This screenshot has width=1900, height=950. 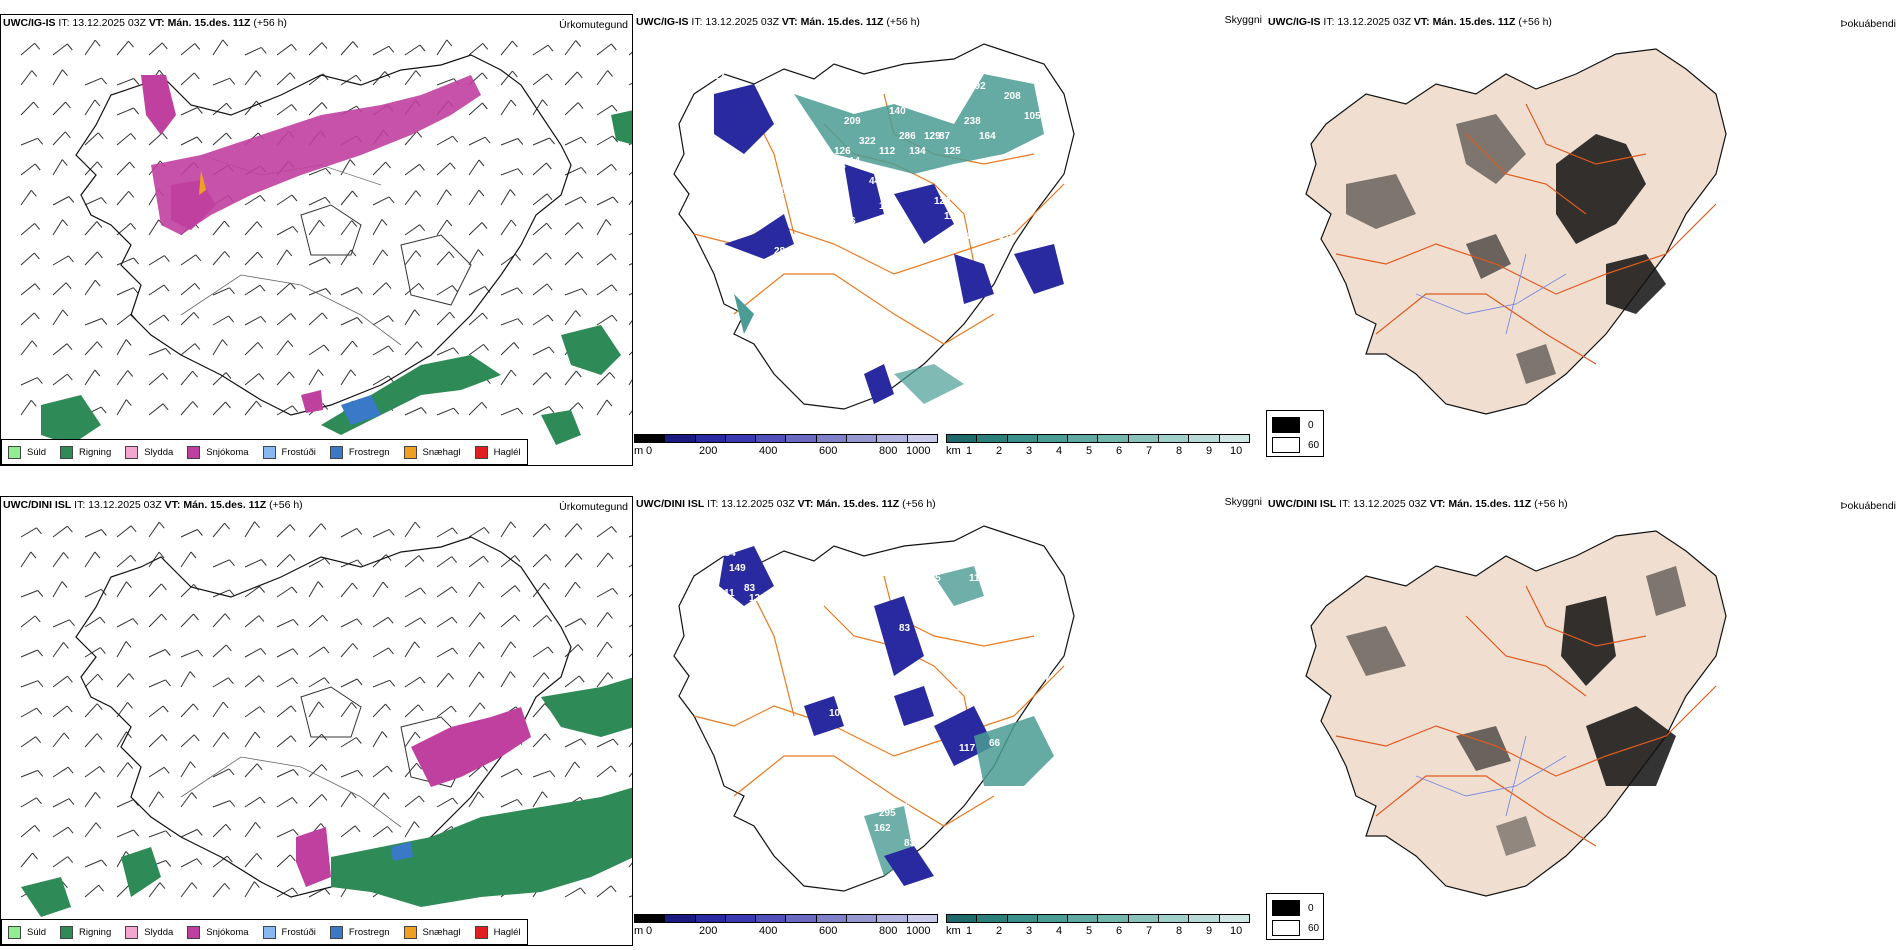 I want to click on cloud-base-value: 188, so click(x=887, y=783).